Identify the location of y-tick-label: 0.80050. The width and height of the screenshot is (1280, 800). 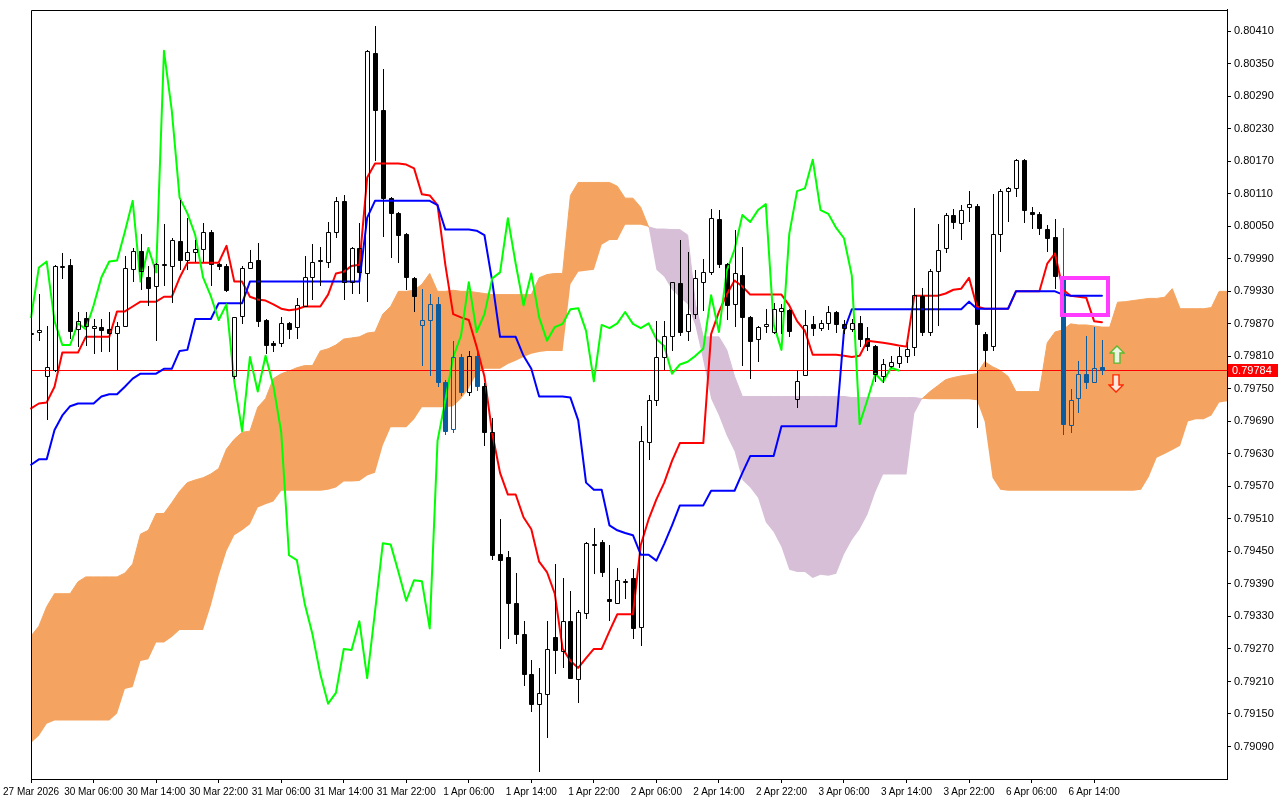
(1254, 225).